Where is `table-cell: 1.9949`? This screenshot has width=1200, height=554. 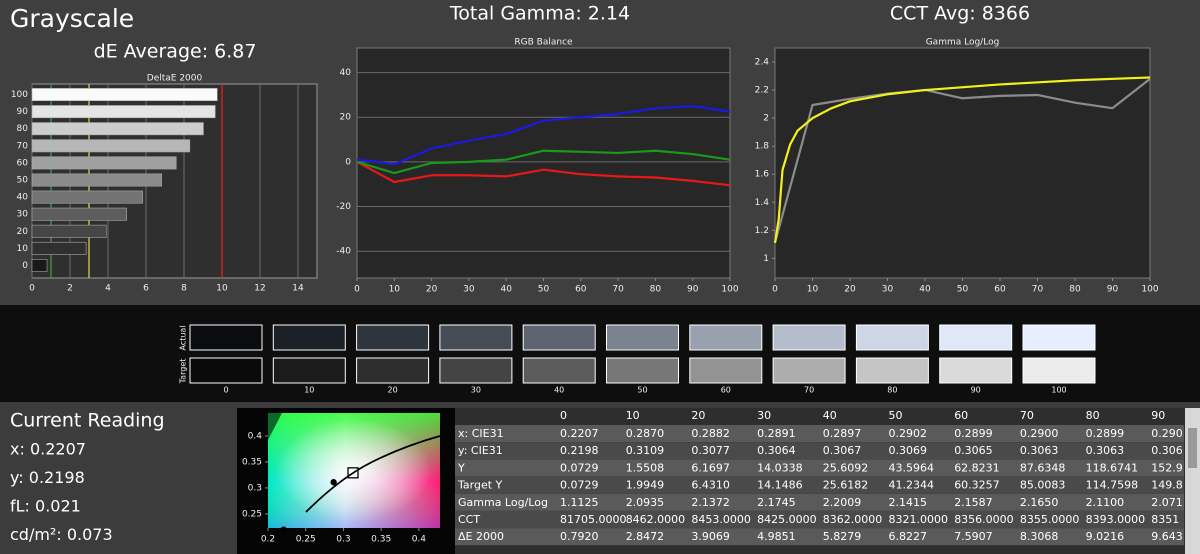 table-cell: 1.9949 is located at coordinates (645, 485).